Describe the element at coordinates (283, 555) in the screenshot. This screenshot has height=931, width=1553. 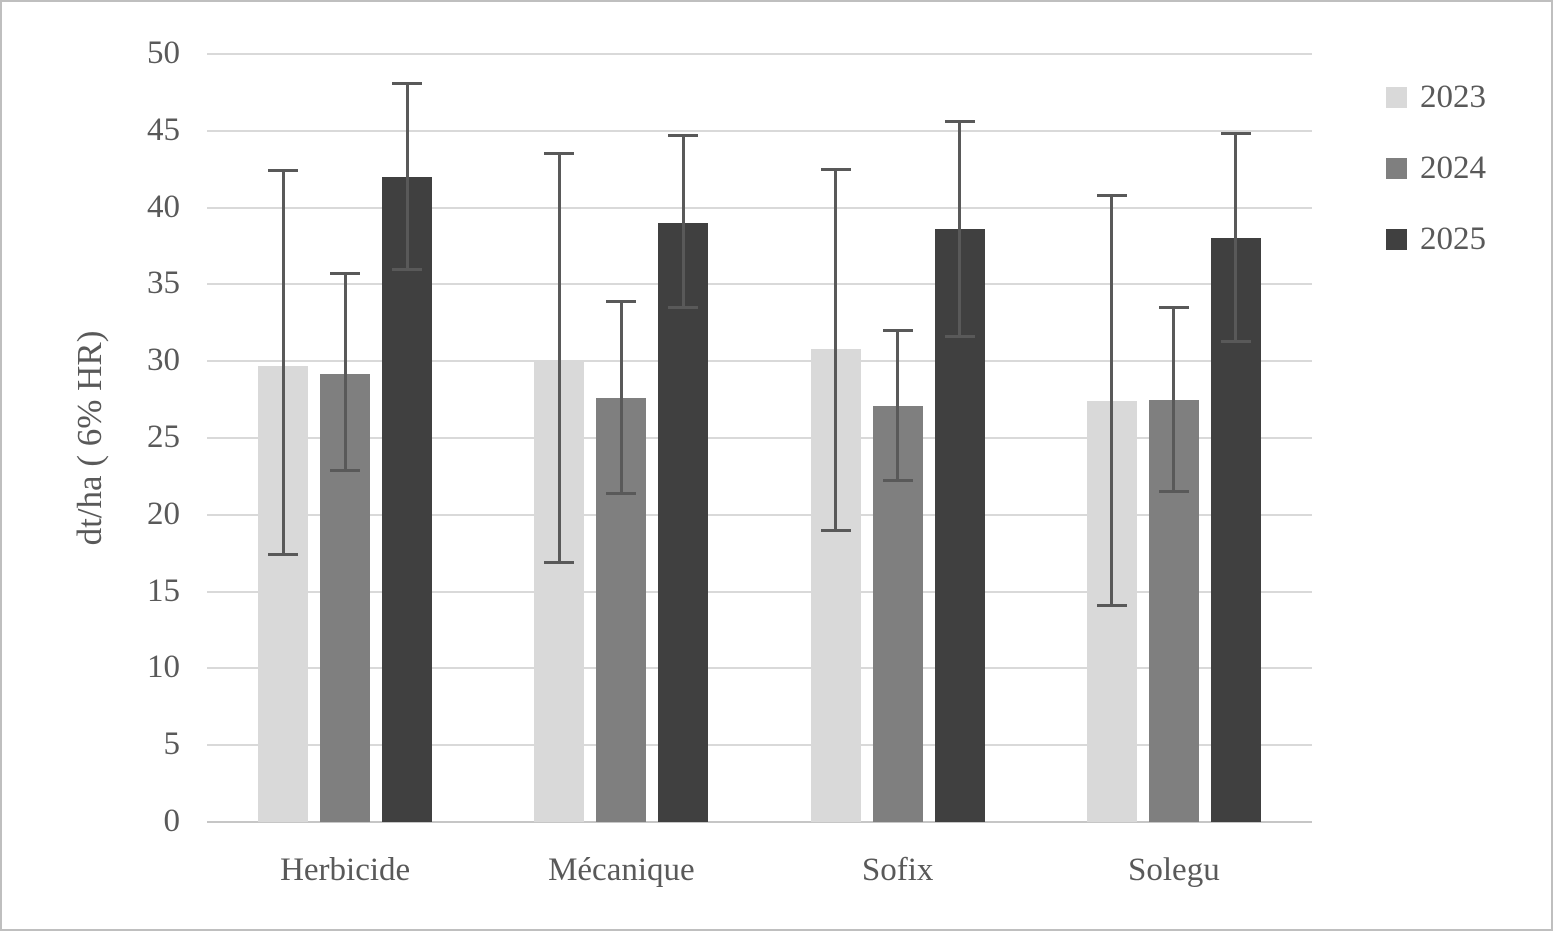
I see `error-cap-bottom-2023-herbicide` at that location.